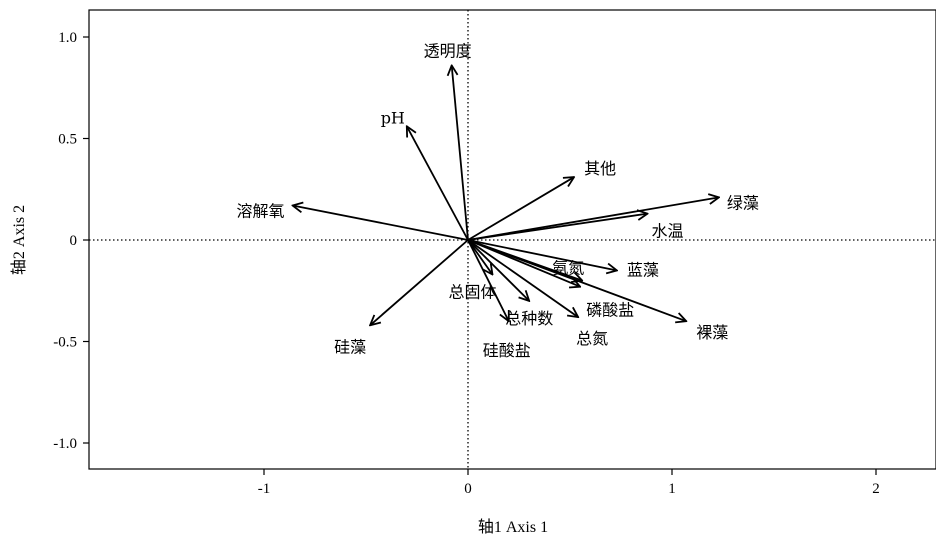  I want to click on x-tick-label: 1, so click(672, 489).